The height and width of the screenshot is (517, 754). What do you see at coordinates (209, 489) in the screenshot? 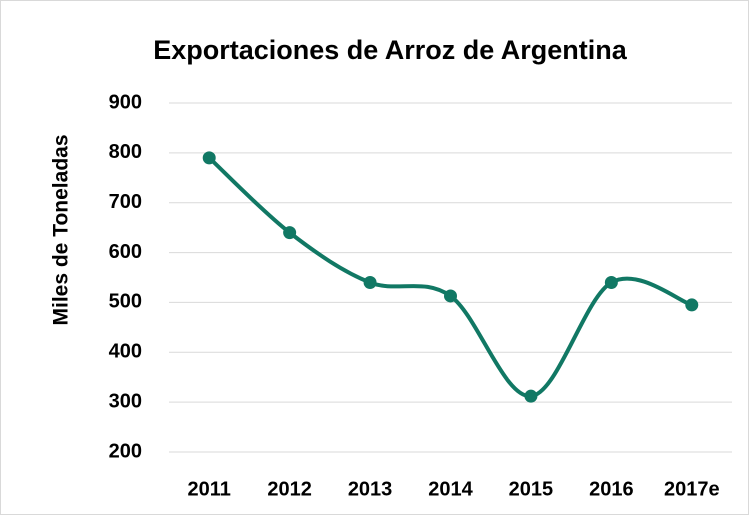
I see `x-tick-label: 2011` at bounding box center [209, 489].